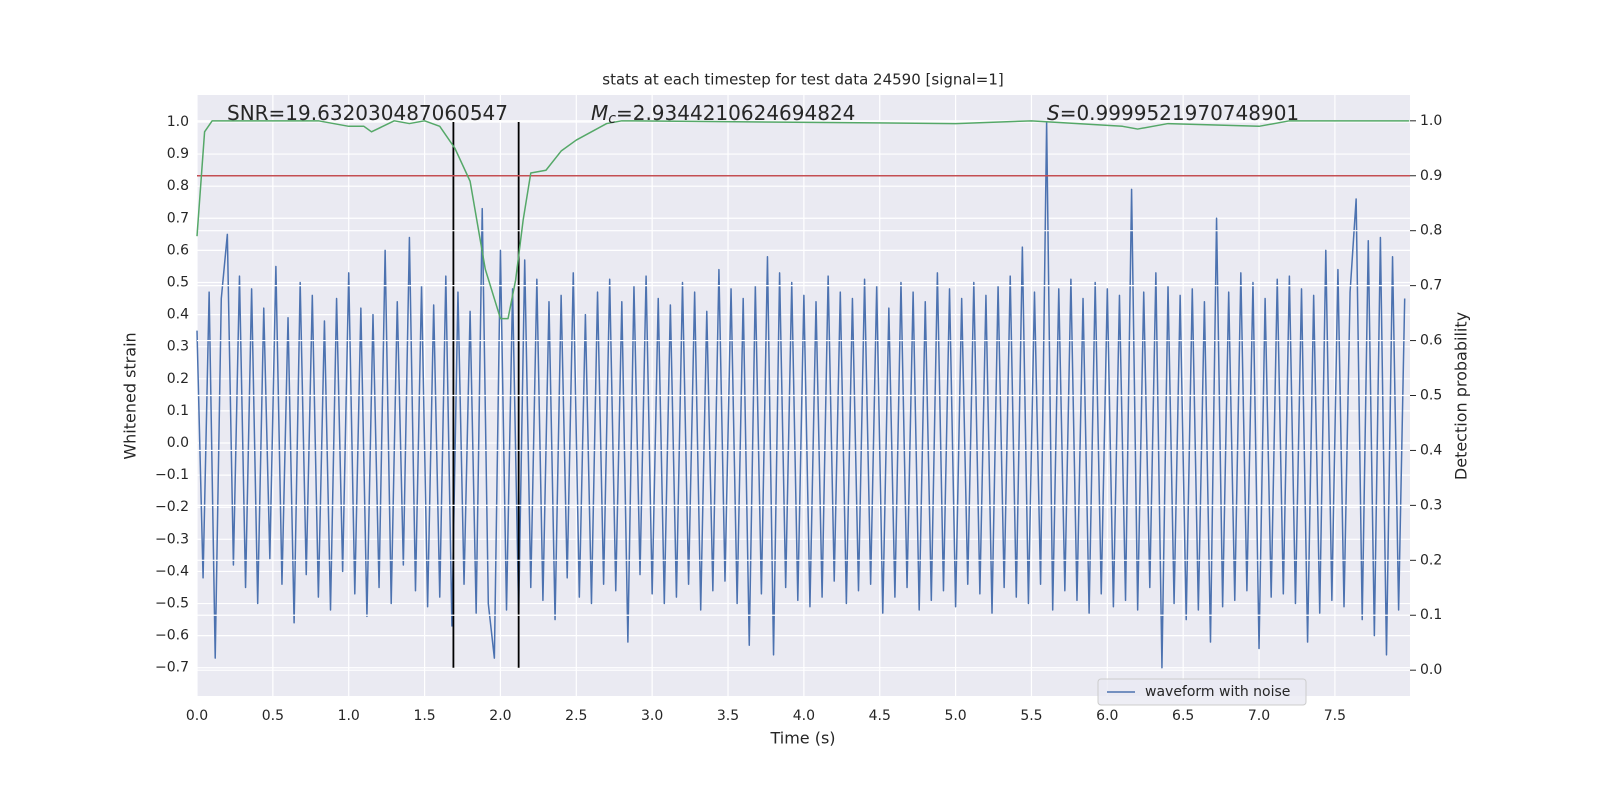 Image resolution: width=1600 pixels, height=800 pixels. I want to click on x-tick-label: 1.0, so click(349, 716).